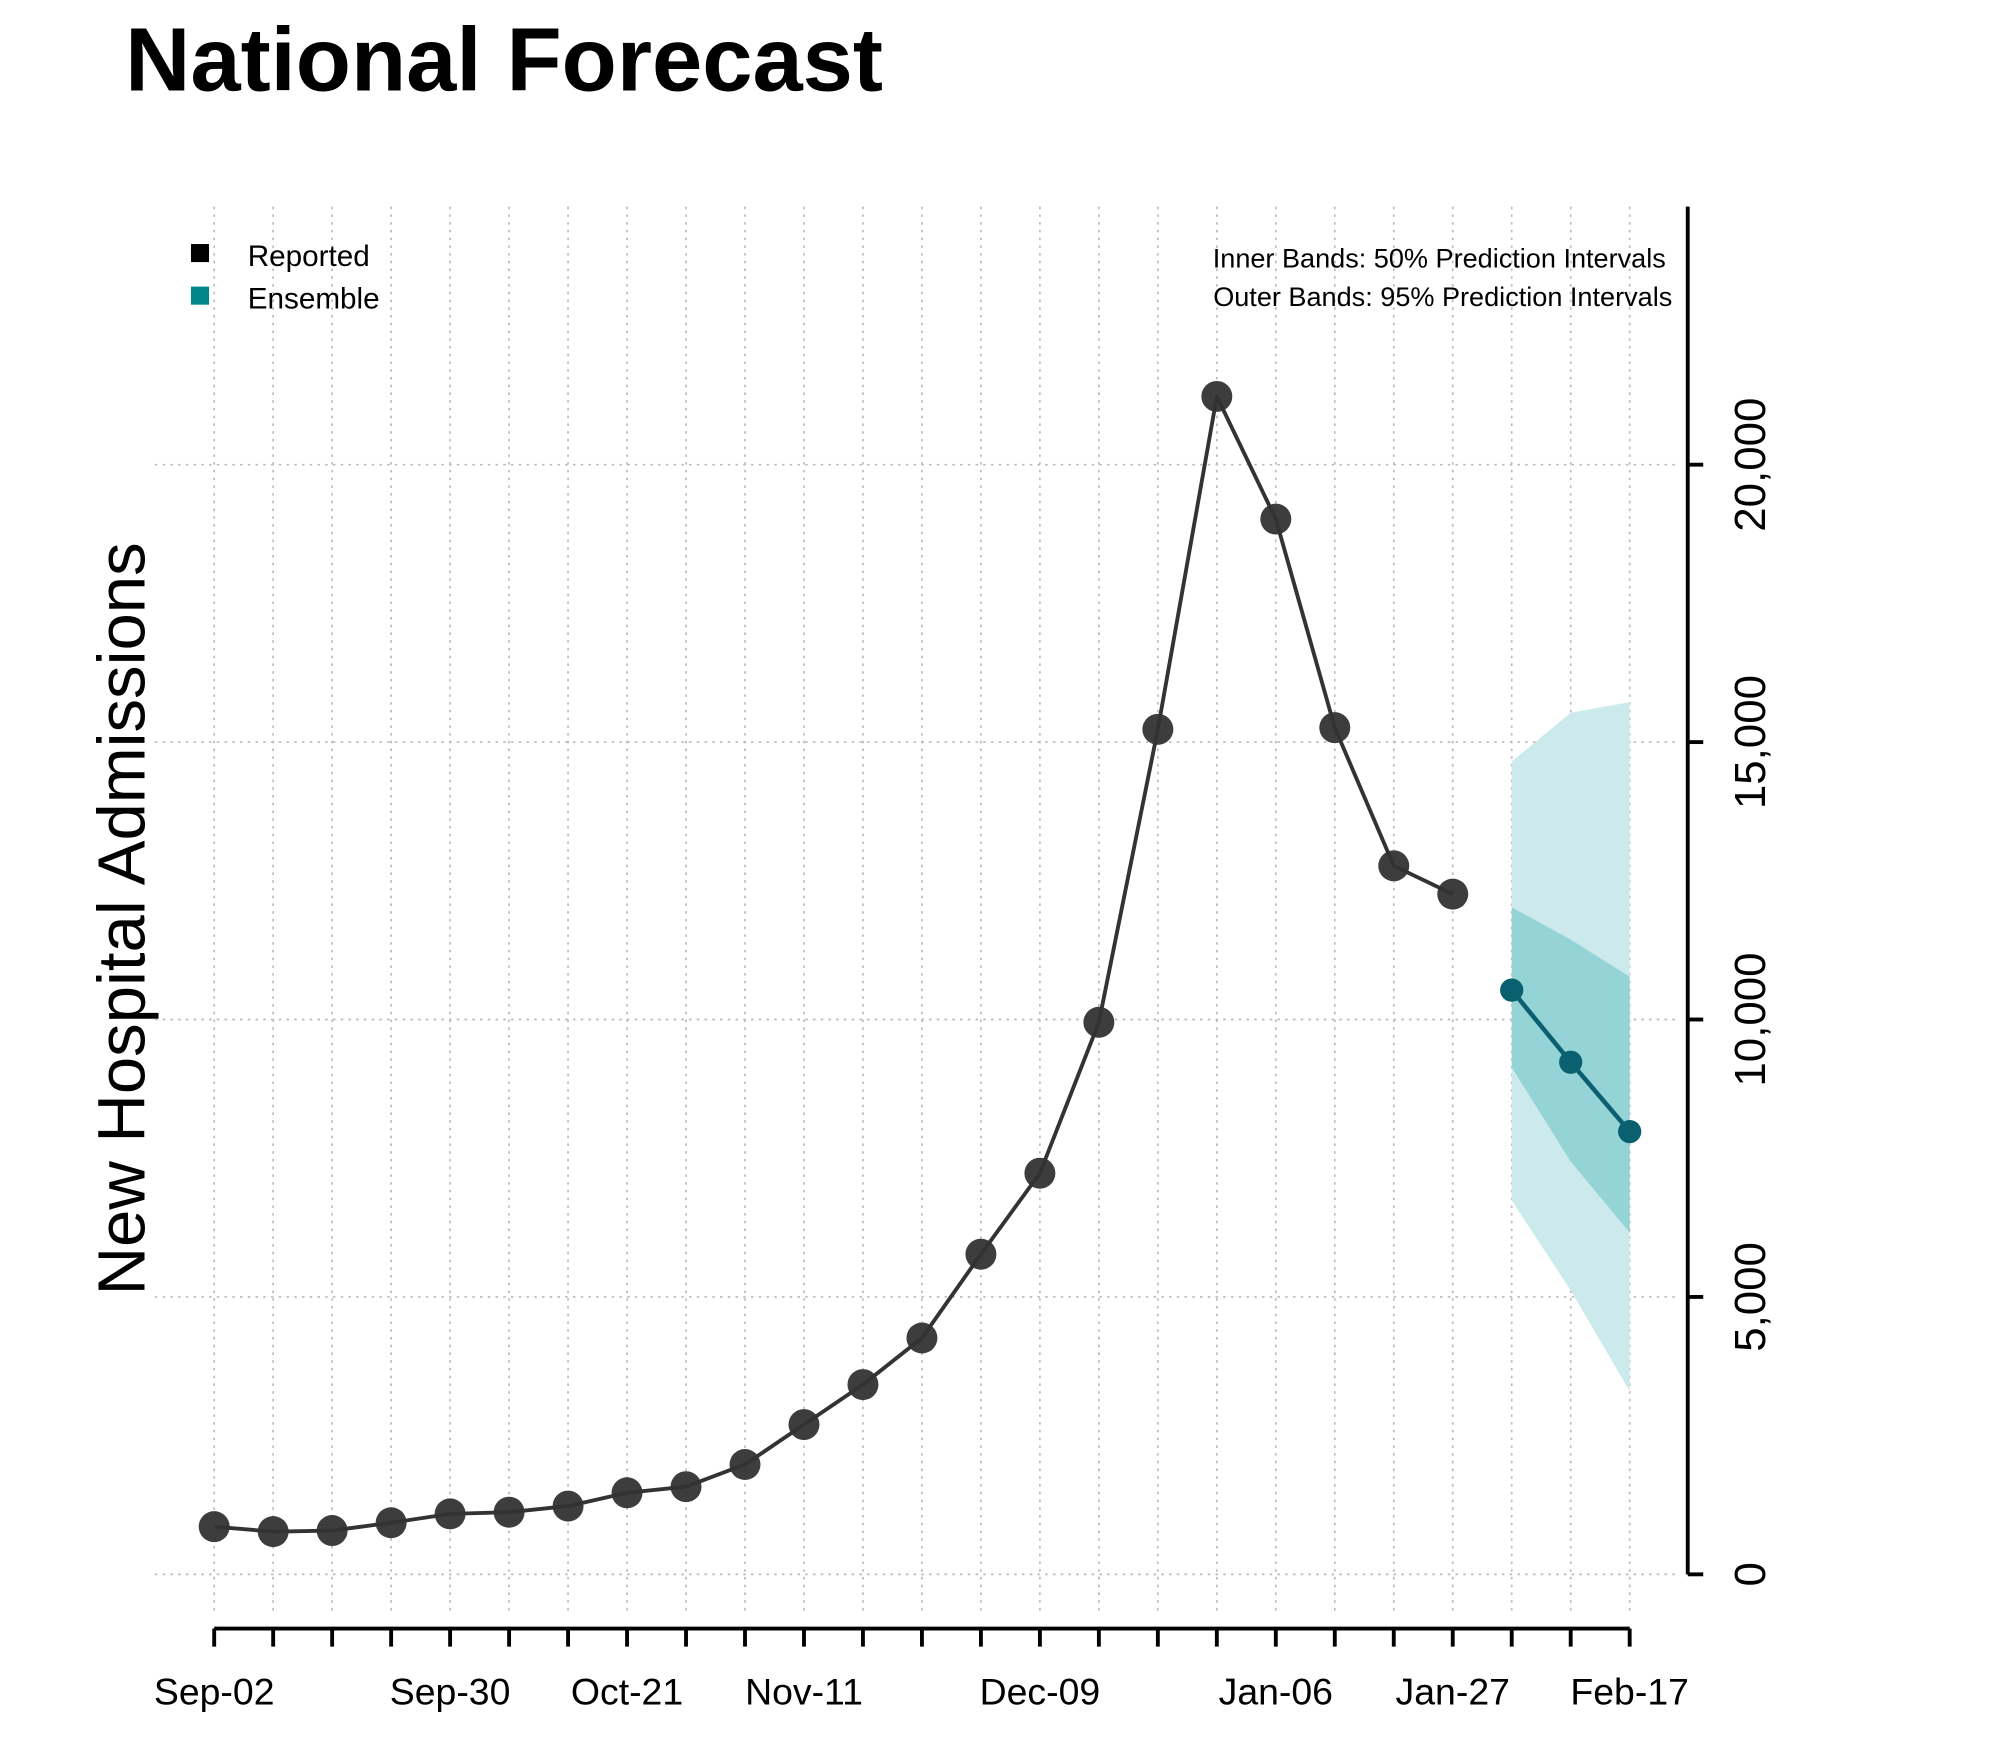 Image resolution: width=2000 pixels, height=1750 pixels. I want to click on y-tick-label: 0, so click(1750, 1574).